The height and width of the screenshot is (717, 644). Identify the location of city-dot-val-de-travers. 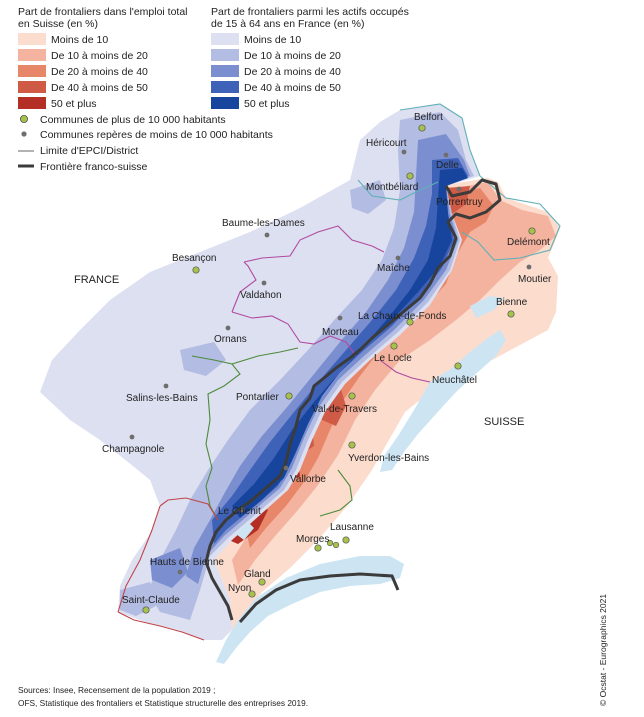
(352, 396).